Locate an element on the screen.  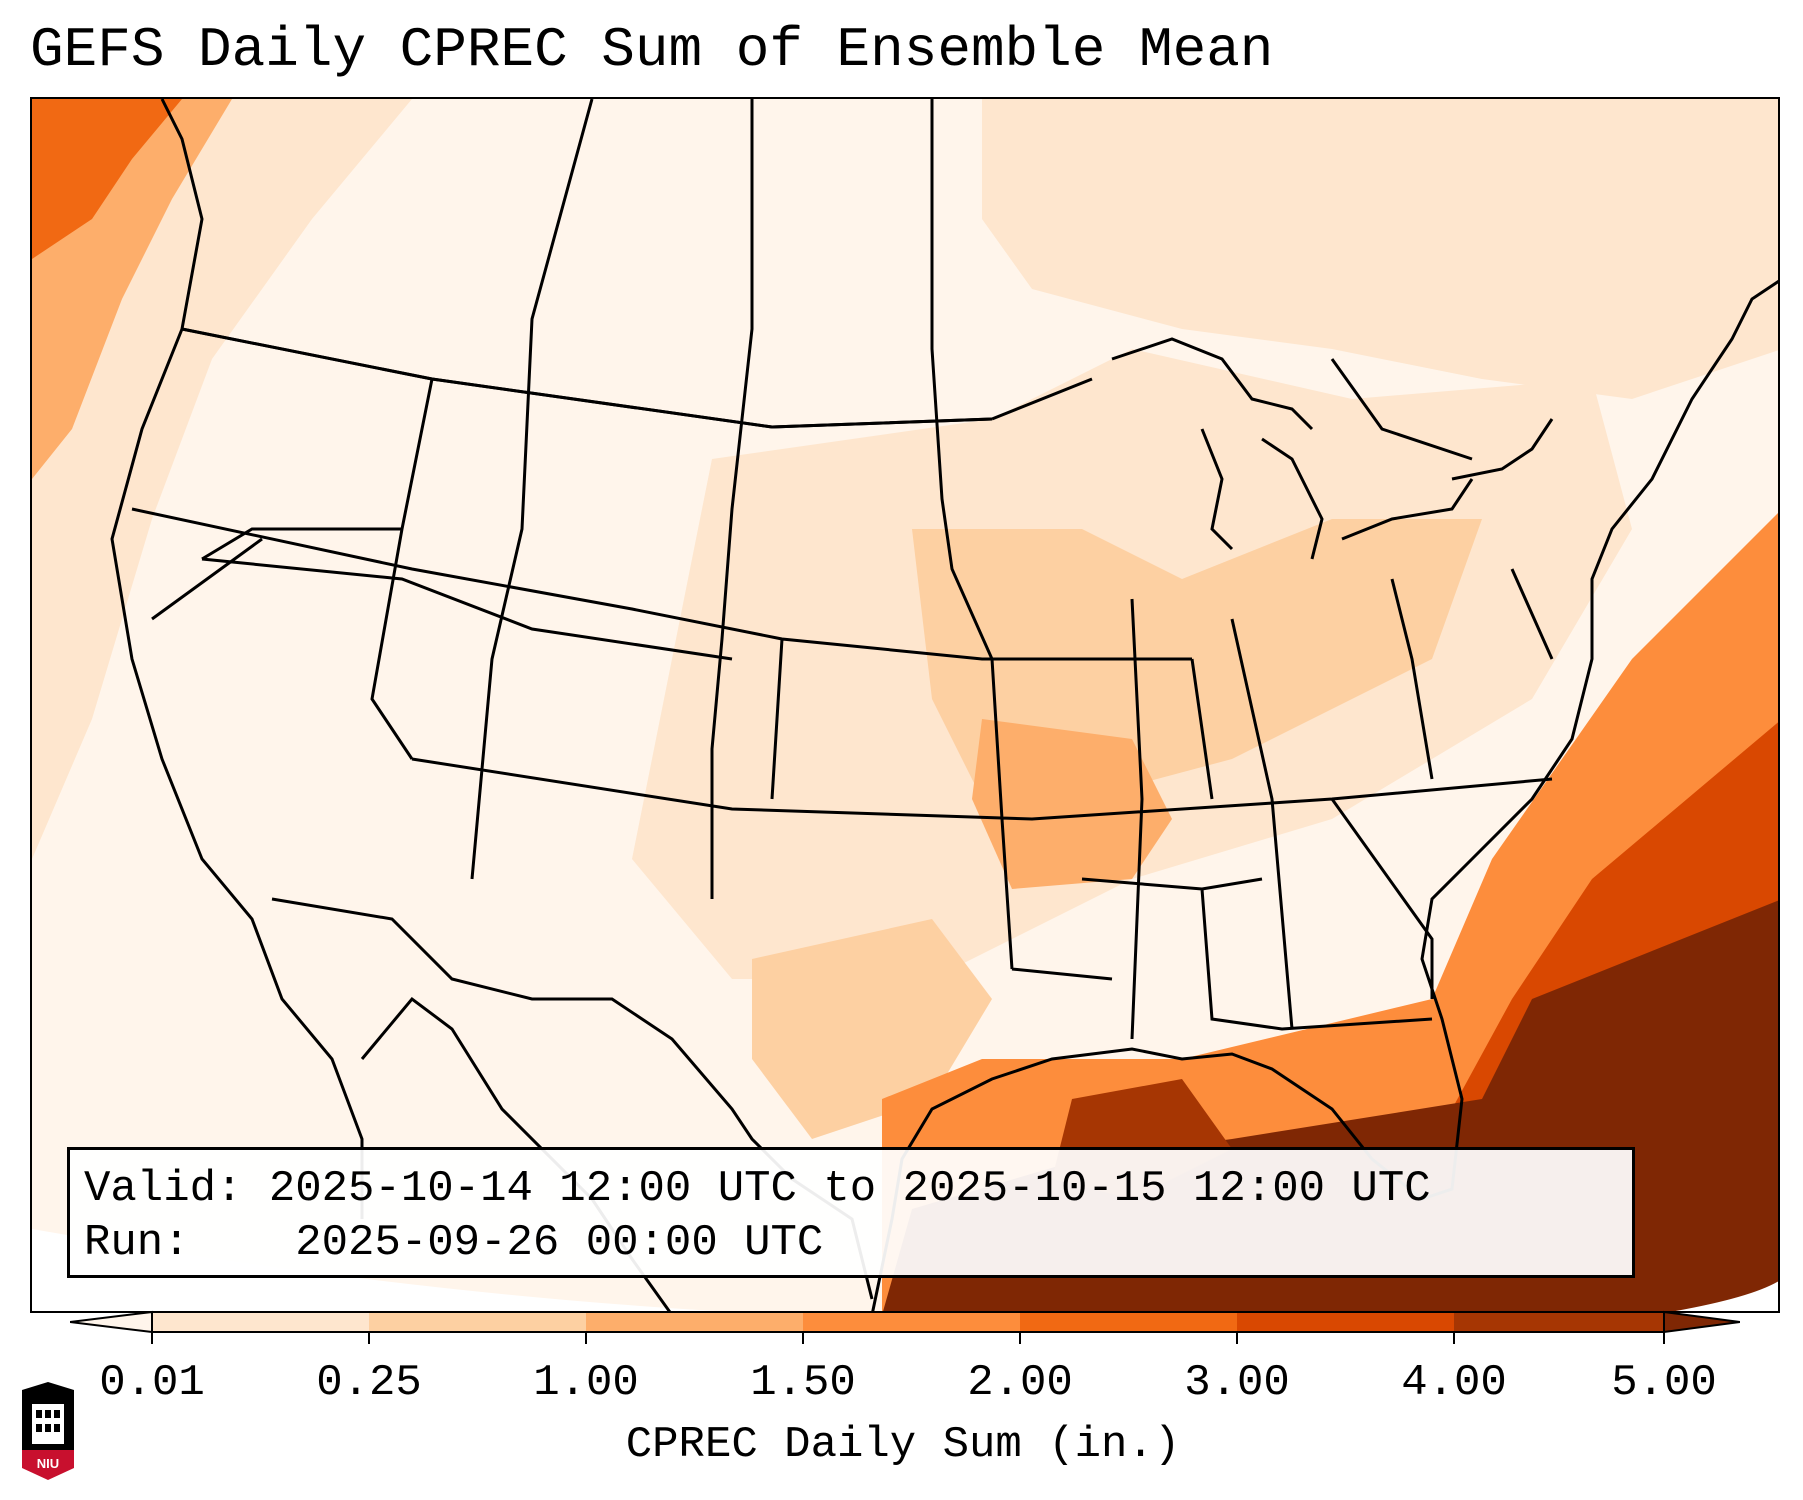
colorbar-tick-label: 2.00 is located at coordinates (1020, 1383).